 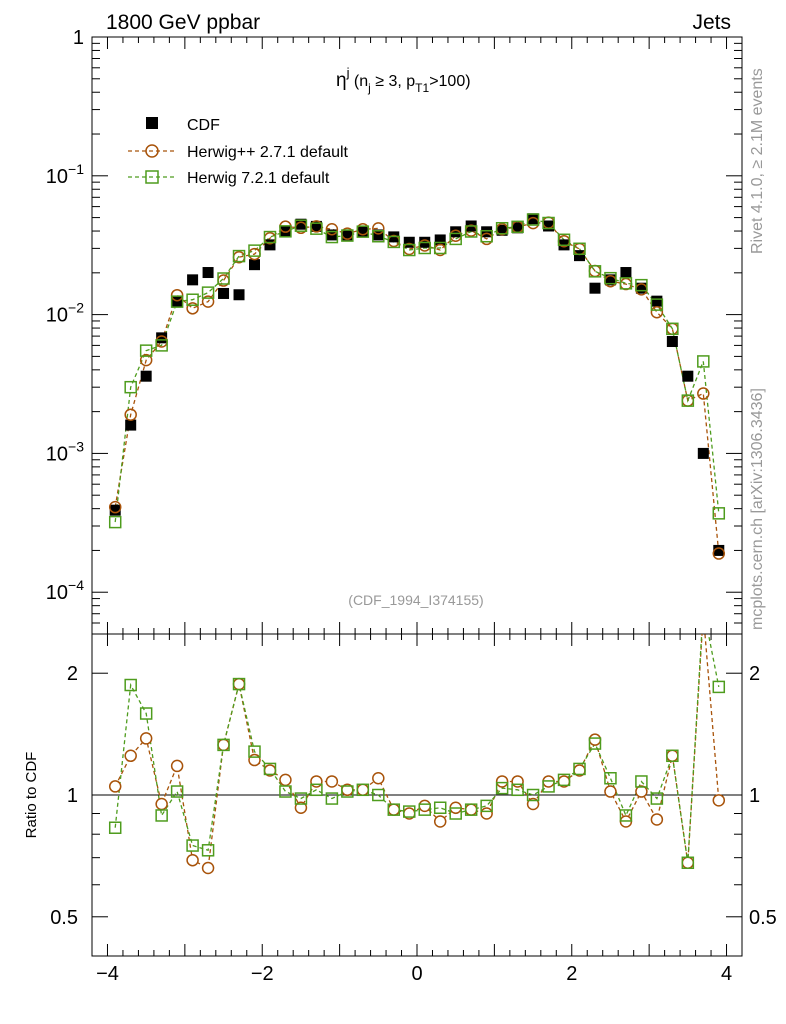 I want to click on y-tick-label-base: 1, so click(x=78, y=38).